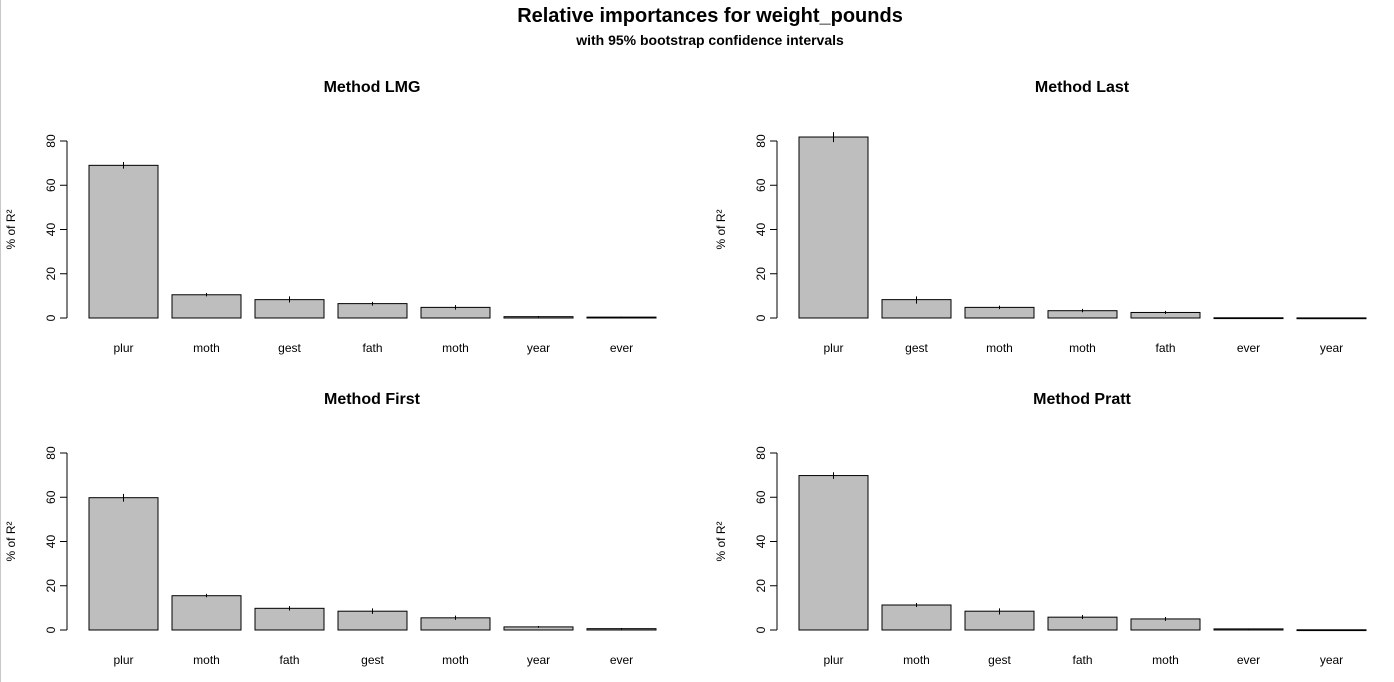  I want to click on panel-title: Method Last, so click(1082, 87).